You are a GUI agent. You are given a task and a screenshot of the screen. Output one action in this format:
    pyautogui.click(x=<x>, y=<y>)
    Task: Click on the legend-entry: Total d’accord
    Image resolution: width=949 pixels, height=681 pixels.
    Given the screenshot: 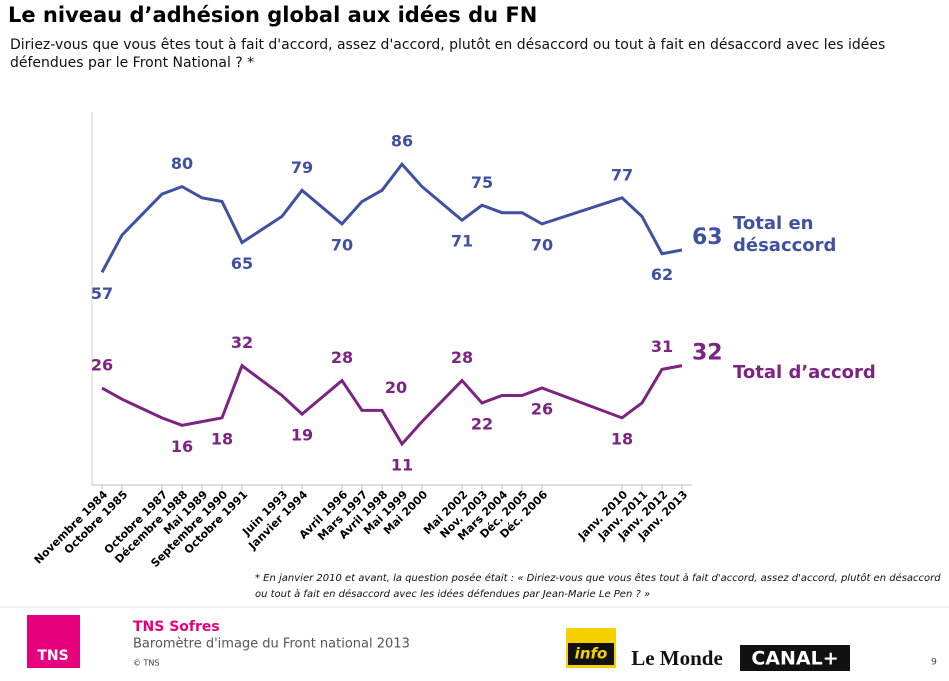 What is the action you would take?
    pyautogui.click(x=804, y=372)
    